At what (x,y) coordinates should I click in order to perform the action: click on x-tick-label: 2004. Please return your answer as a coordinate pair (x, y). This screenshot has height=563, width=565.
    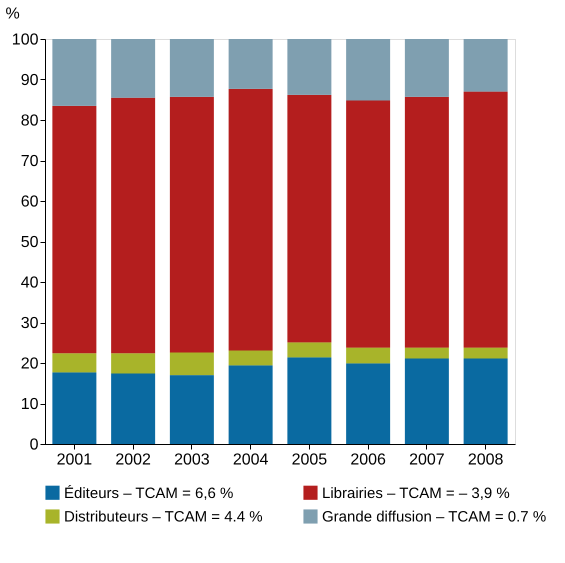
    Looking at the image, I should click on (250, 460).